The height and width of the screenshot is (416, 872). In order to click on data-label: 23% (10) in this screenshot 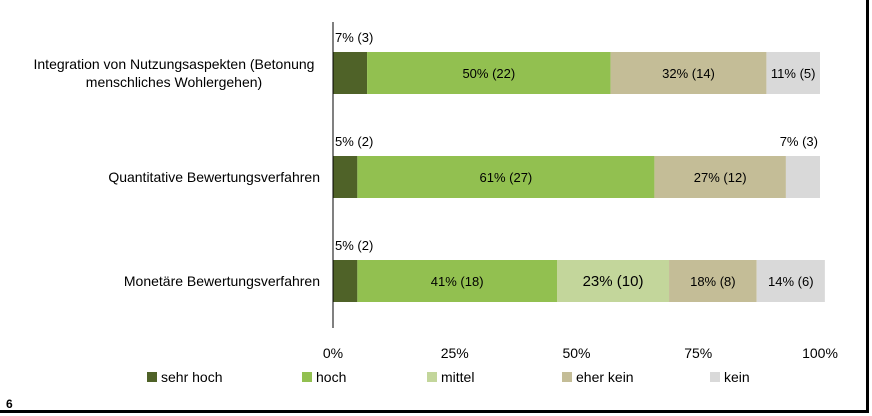, I will do `click(613, 281)`.